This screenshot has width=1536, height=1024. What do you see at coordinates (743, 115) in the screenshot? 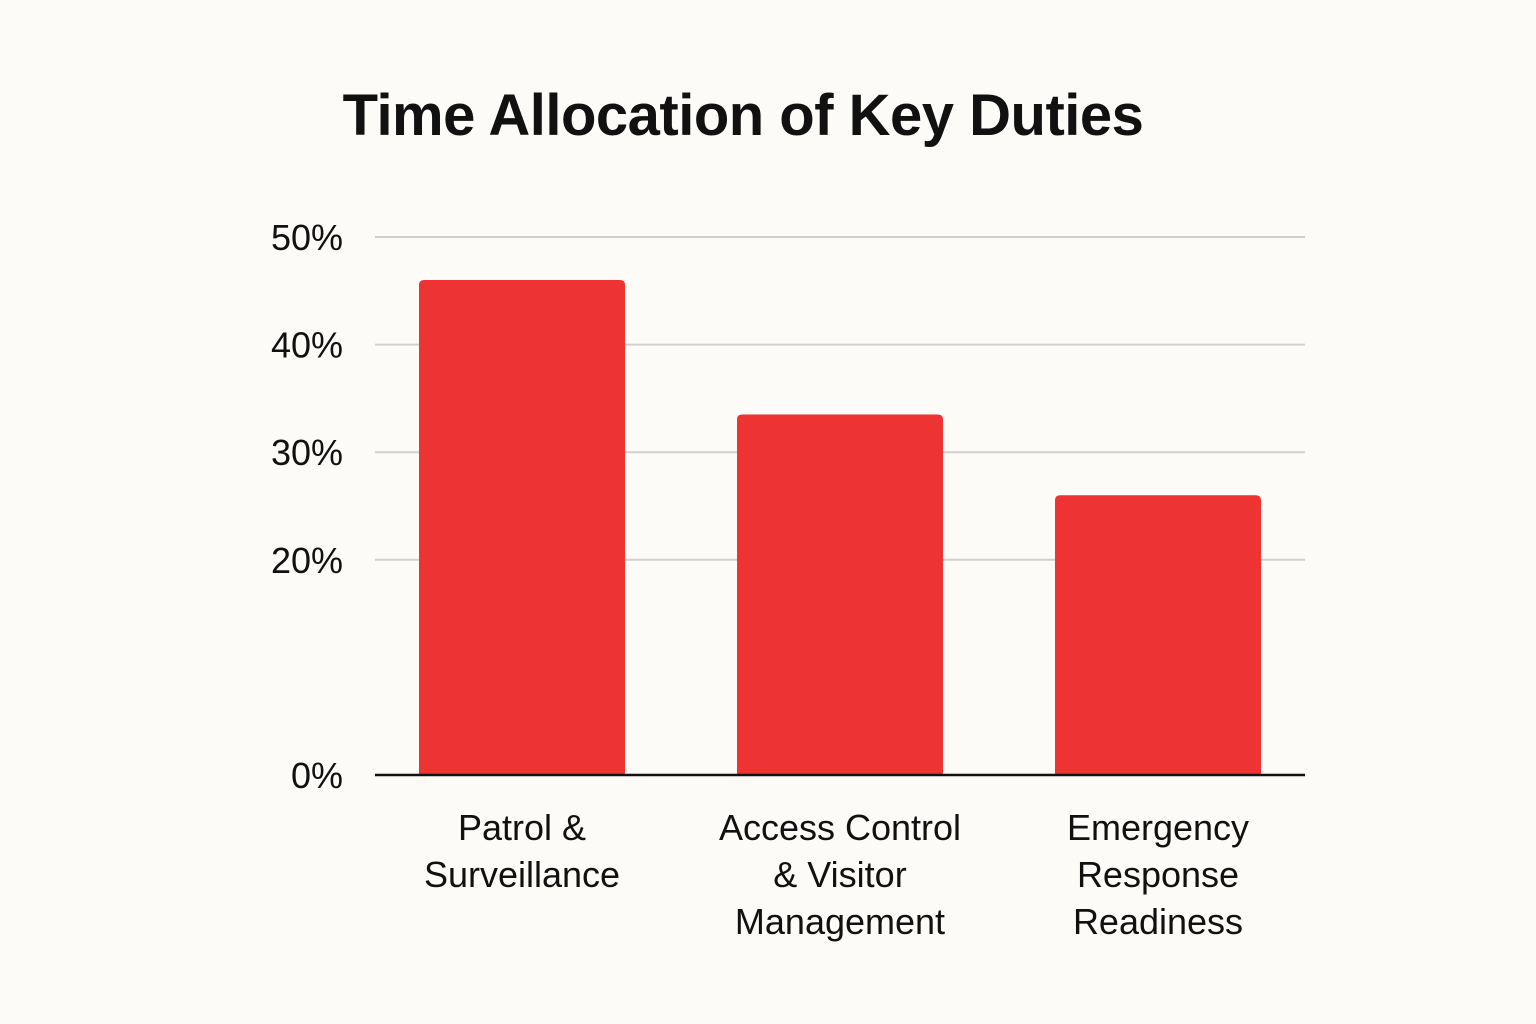
I see `chart-title: Time Allocation of Key Duties` at bounding box center [743, 115].